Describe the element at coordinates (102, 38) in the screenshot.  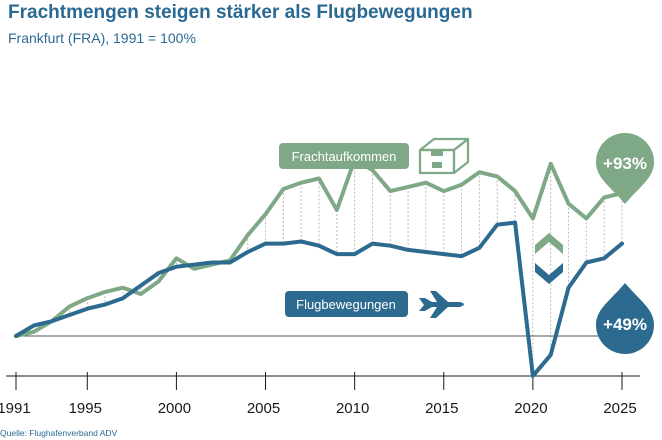
I see `chart-subtitle: Frankfurt (FRA), 1991 = 100%` at that location.